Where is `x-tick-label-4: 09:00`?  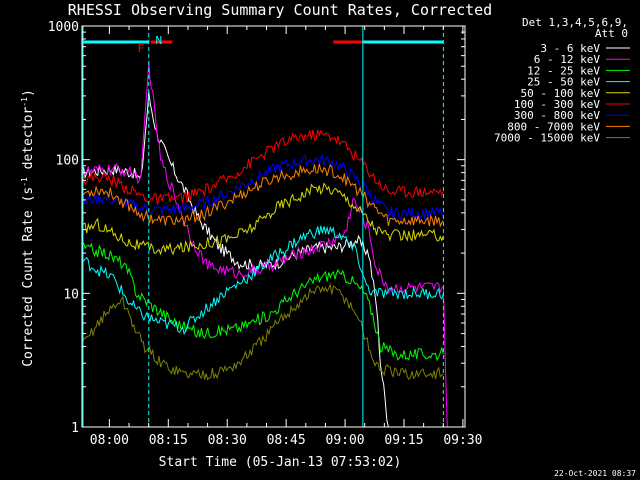
x-tick-label-4: 09:00 is located at coordinates (345, 440).